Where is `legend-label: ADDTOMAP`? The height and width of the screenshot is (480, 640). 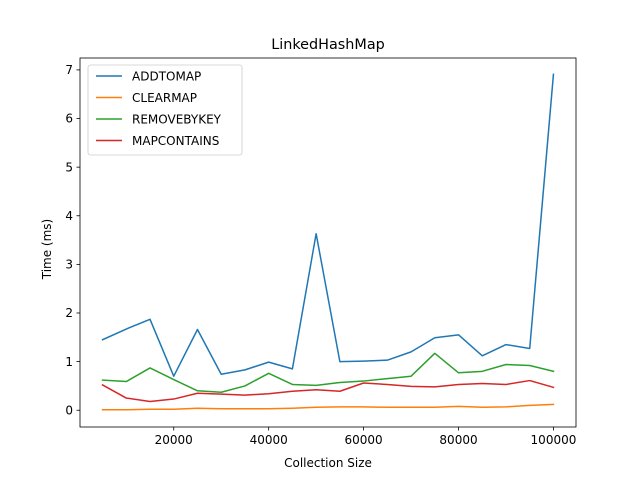
legend-label: ADDTOMAP is located at coordinates (166, 76).